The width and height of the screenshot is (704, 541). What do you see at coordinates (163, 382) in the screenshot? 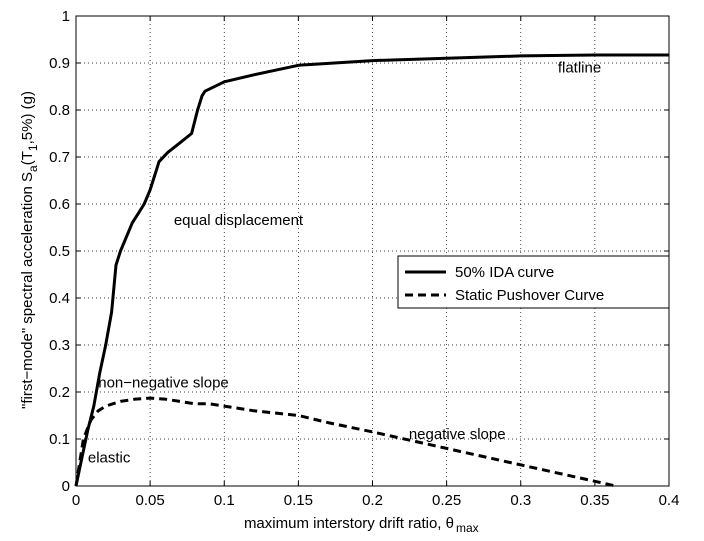
I see `annotation-label: non−negative slope` at bounding box center [163, 382].